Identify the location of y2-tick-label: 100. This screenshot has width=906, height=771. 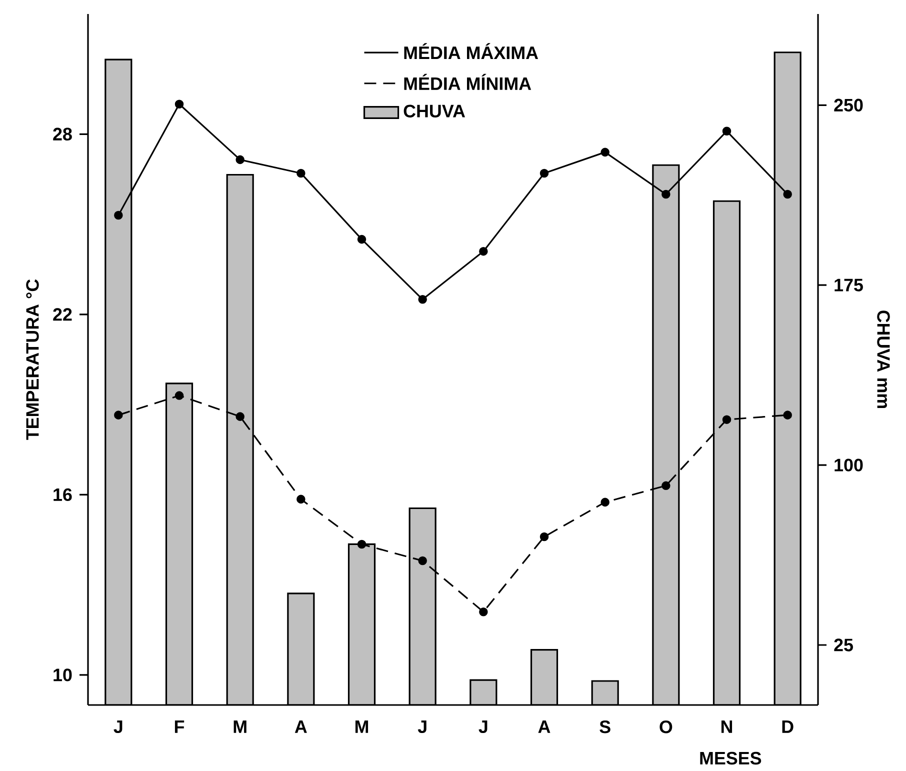
(848, 465).